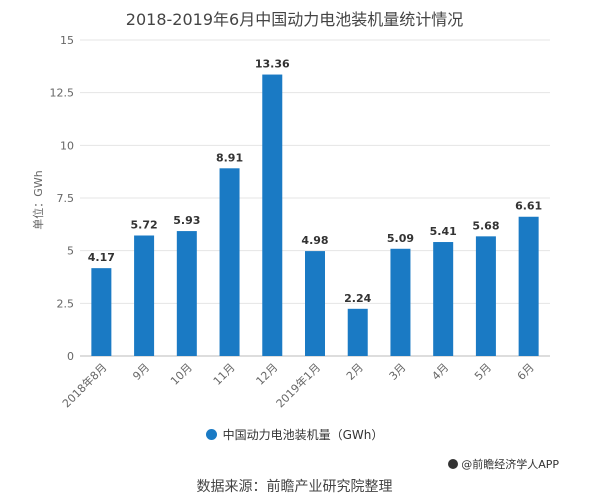  Describe the element at coordinates (510, 464) in the screenshot. I see `watermark-app-text: @前瞻经济学人APP` at that location.